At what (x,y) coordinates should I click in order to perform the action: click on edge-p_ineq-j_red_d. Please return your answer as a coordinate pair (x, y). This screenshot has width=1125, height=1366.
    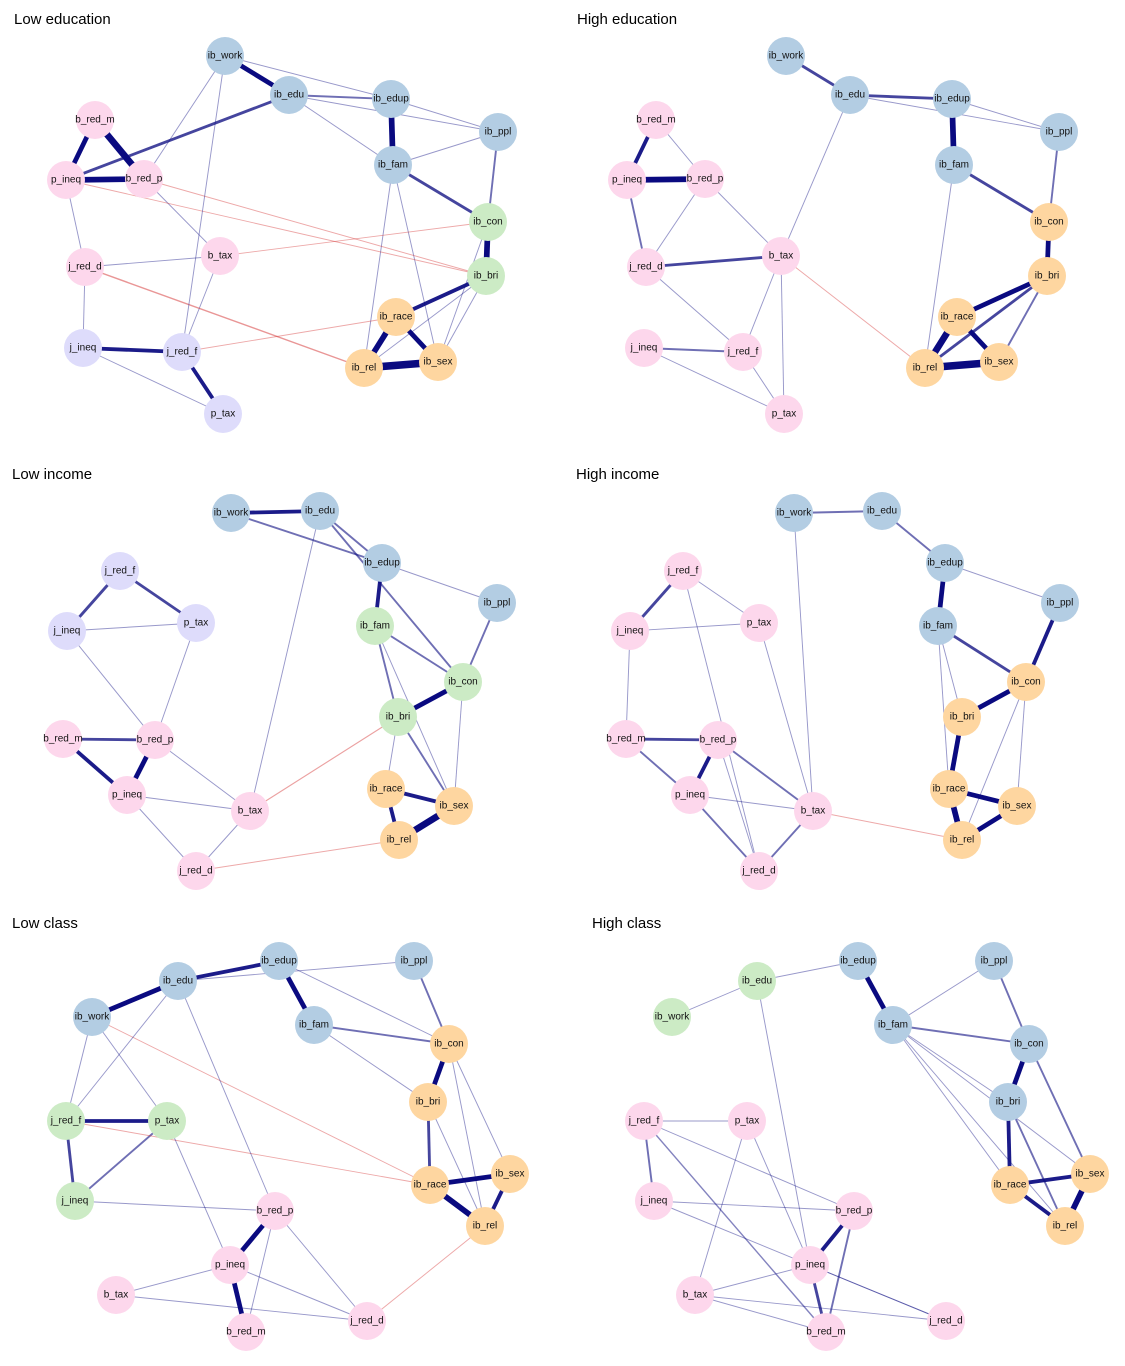
    Looking at the image, I should click on (298, 1293).